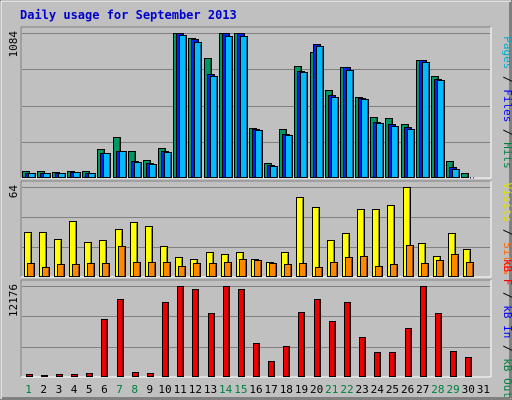 The image size is (512, 400). Describe the element at coordinates (506, 272) in the screenshot. I see `legend-item-kb-f: kB F` at that location.